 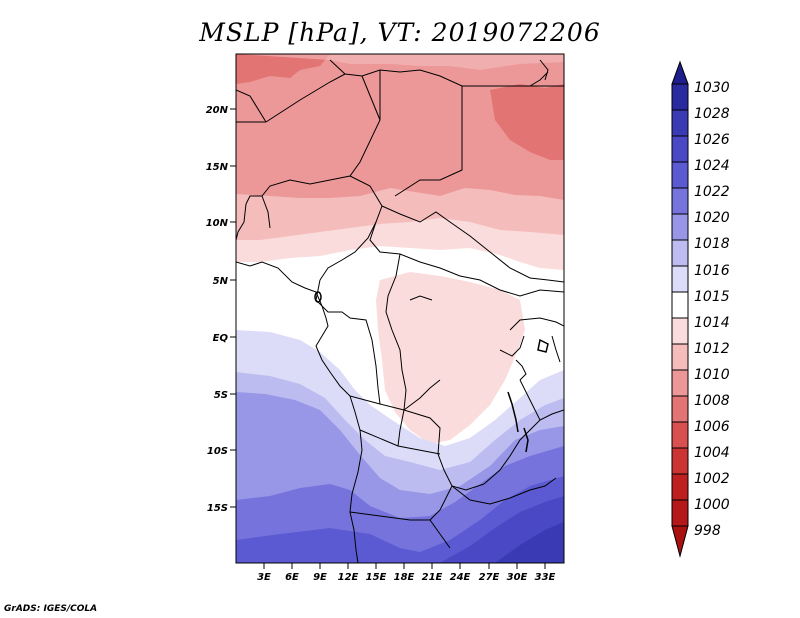 What do you see at coordinates (545, 577) in the screenshot?
I see `lon-label: 33E` at bounding box center [545, 577].